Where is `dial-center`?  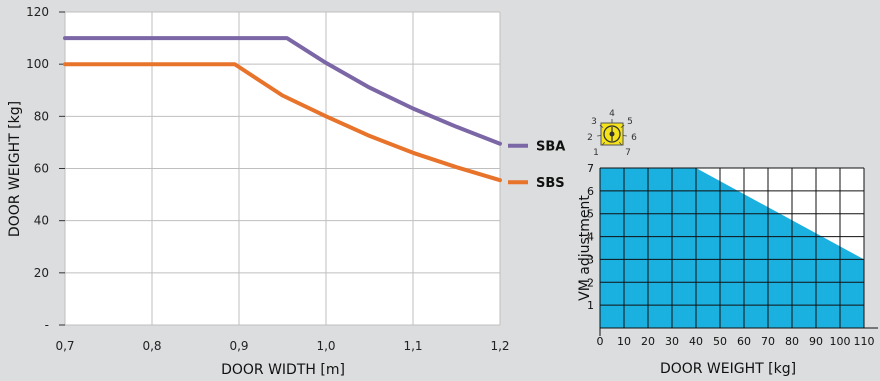 dial-center is located at coordinates (612, 134).